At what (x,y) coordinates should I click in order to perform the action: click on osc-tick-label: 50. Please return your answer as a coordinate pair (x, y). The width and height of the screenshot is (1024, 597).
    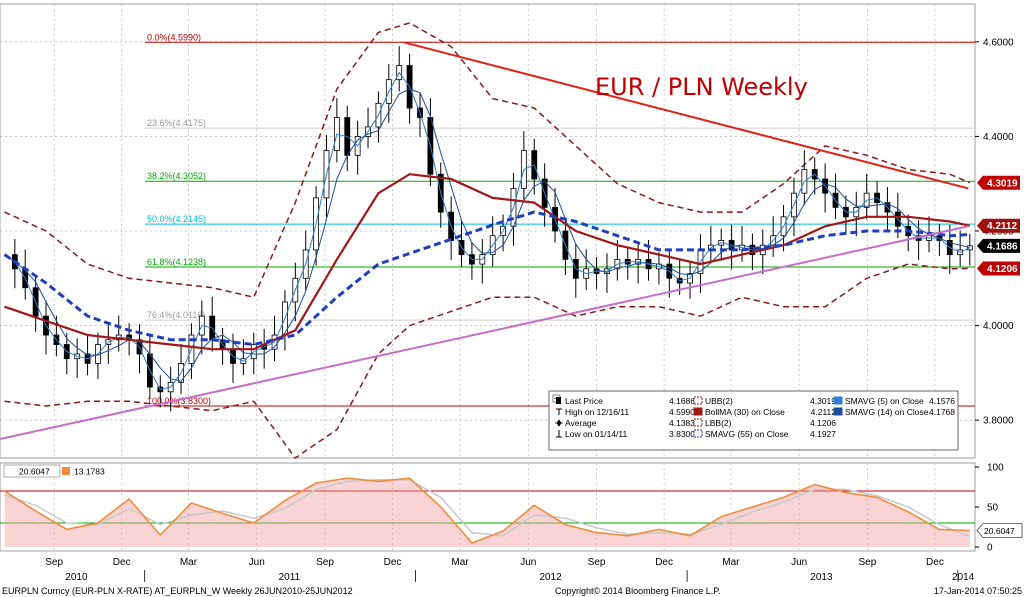
    Looking at the image, I should click on (993, 508).